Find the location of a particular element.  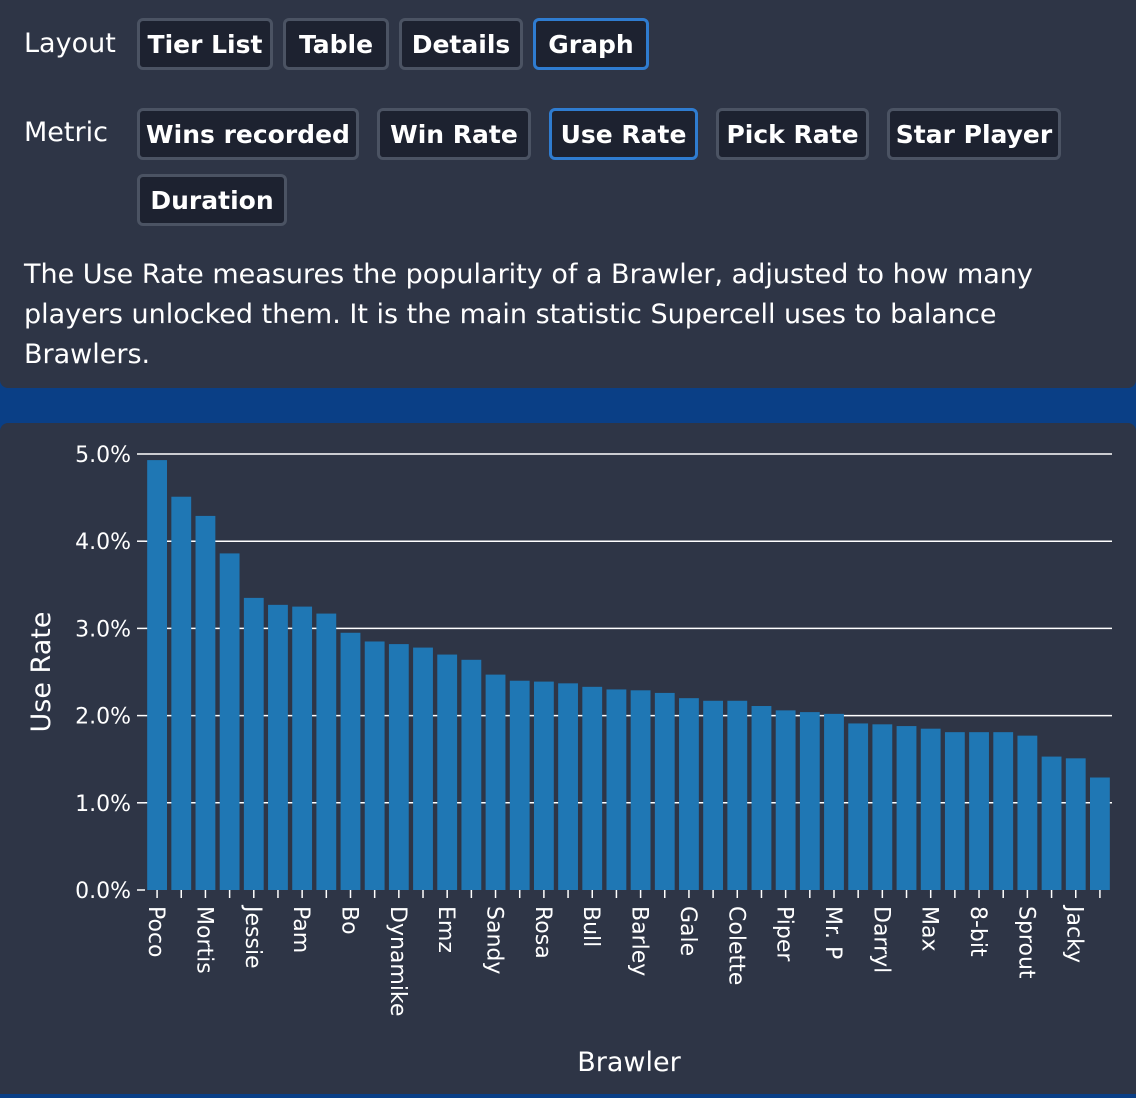

bar-mr-p is located at coordinates (834, 801).